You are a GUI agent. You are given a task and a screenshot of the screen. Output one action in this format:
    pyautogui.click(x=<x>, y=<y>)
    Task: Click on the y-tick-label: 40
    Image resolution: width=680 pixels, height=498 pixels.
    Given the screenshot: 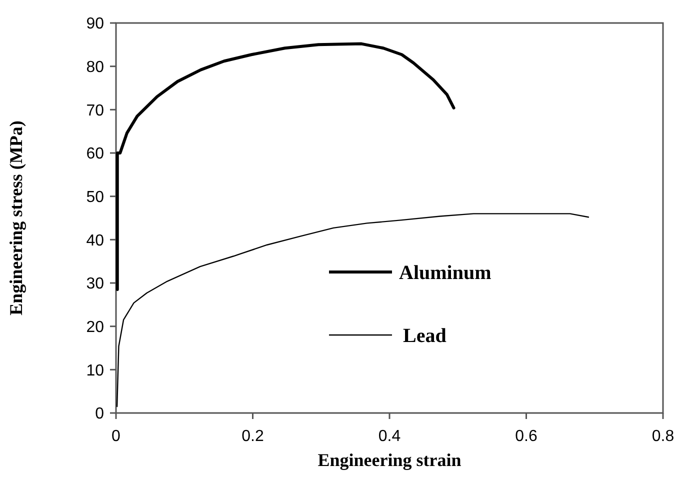 What is the action you would take?
    pyautogui.click(x=95, y=241)
    